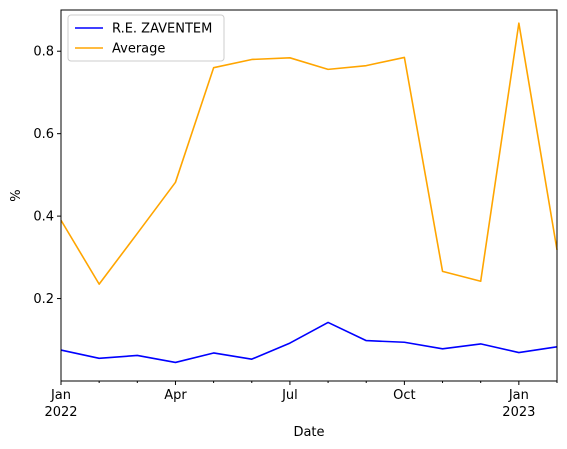 This screenshot has width=567, height=449. I want to click on x-tick-label: Oct, so click(404, 395).